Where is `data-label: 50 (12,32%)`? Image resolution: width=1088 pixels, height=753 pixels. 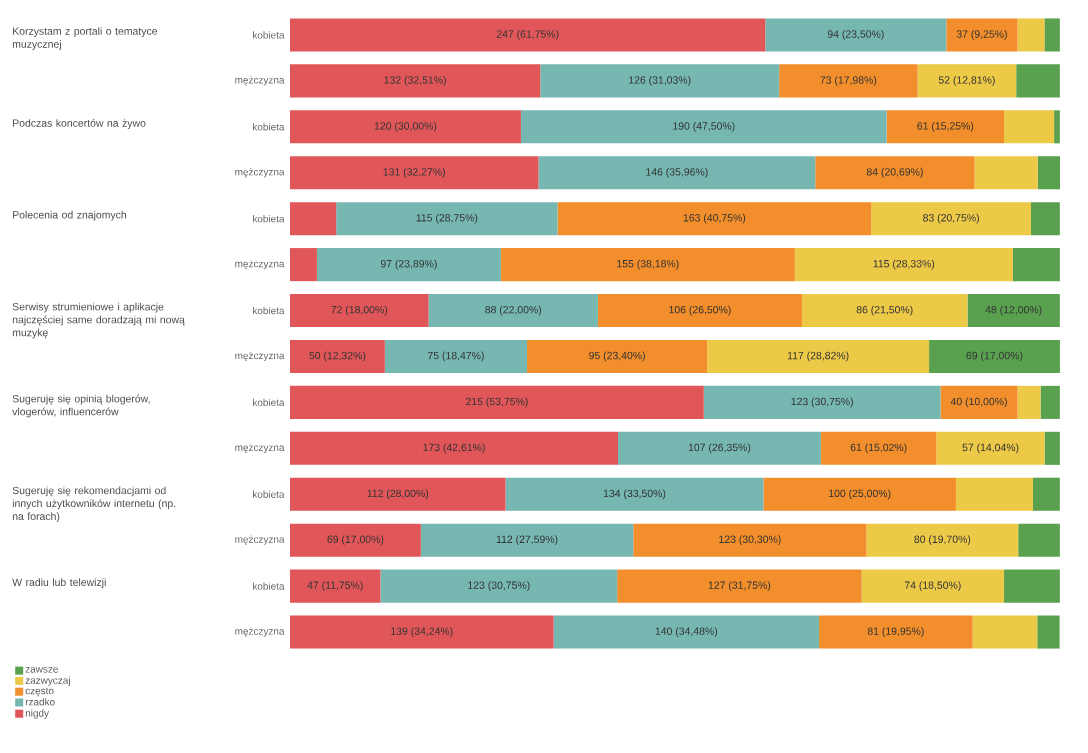
data-label: 50 (12,32%) is located at coordinates (337, 356).